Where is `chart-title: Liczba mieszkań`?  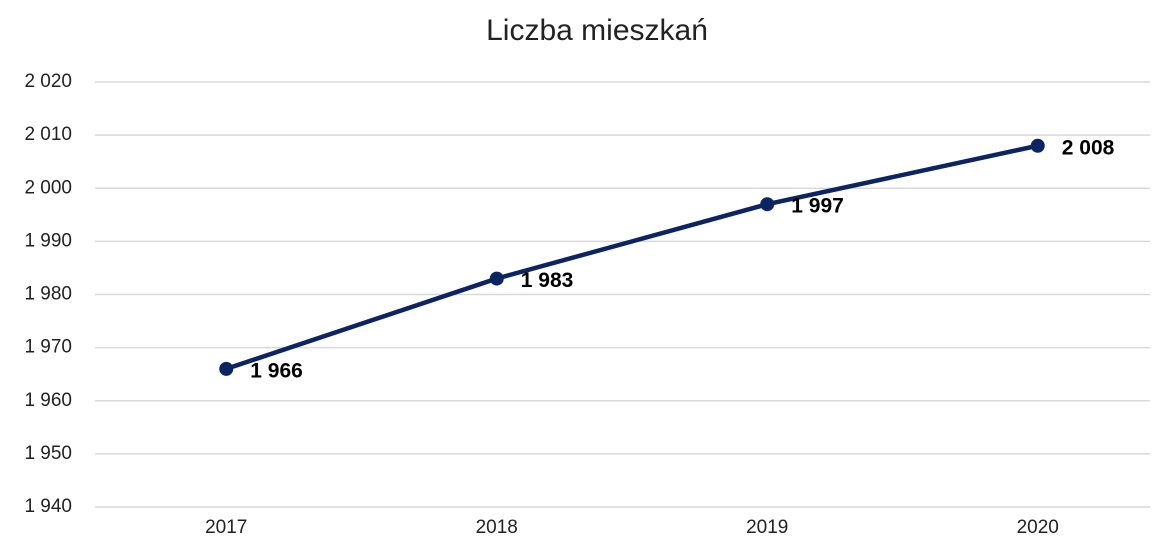
chart-title: Liczba mieszkań is located at coordinates (597, 30).